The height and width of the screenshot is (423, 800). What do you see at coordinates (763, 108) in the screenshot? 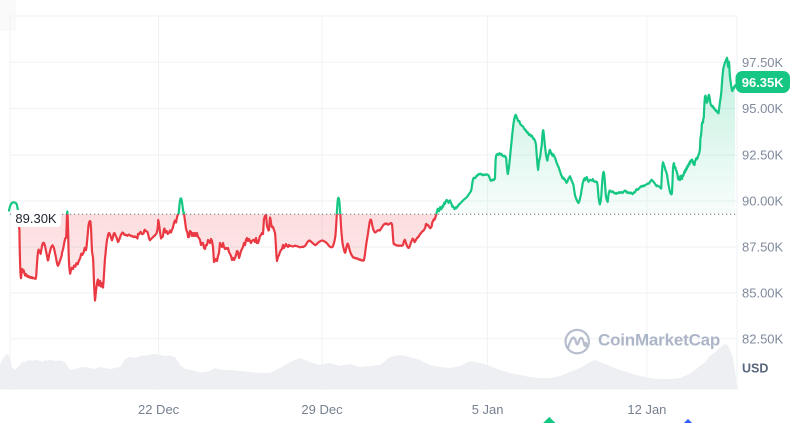
I see `svg-text: 95.00K` at bounding box center [763, 108].